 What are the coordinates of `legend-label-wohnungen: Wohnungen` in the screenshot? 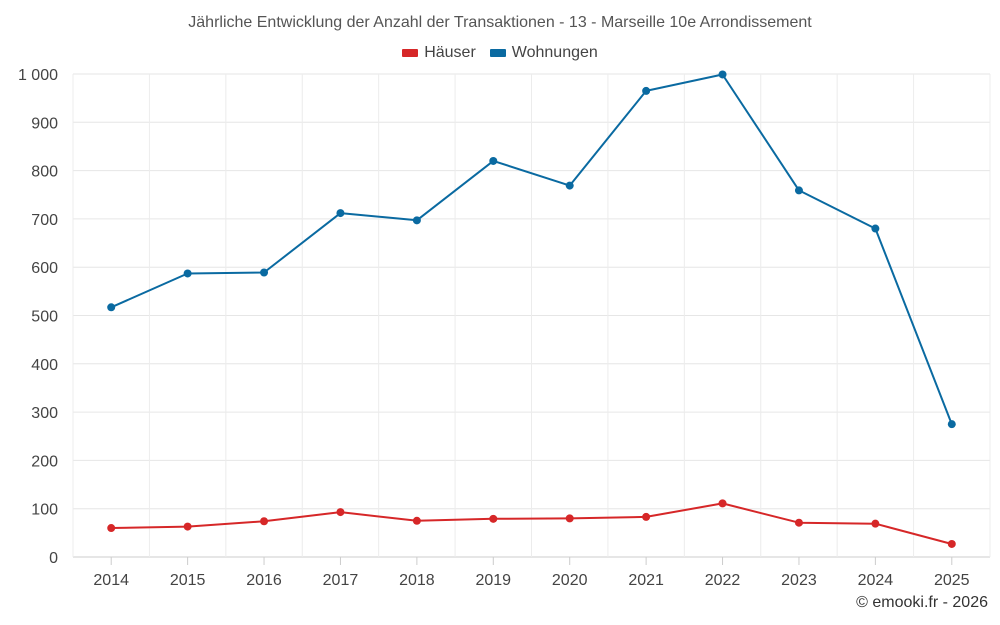 It's located at (554, 52).